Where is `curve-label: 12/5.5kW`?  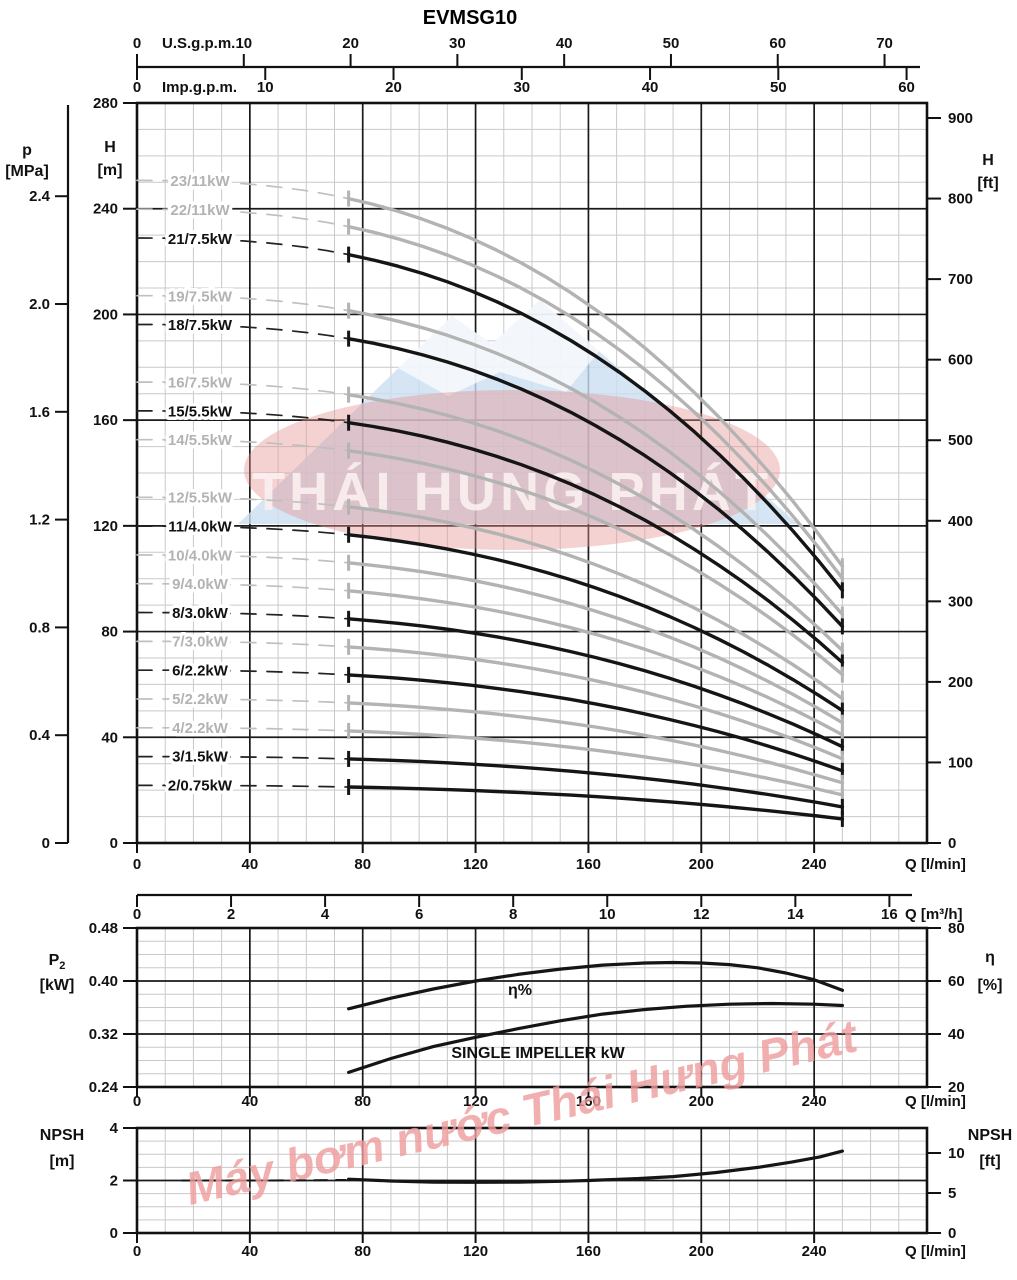
curve-label: 12/5.5kW is located at coordinates (200, 498).